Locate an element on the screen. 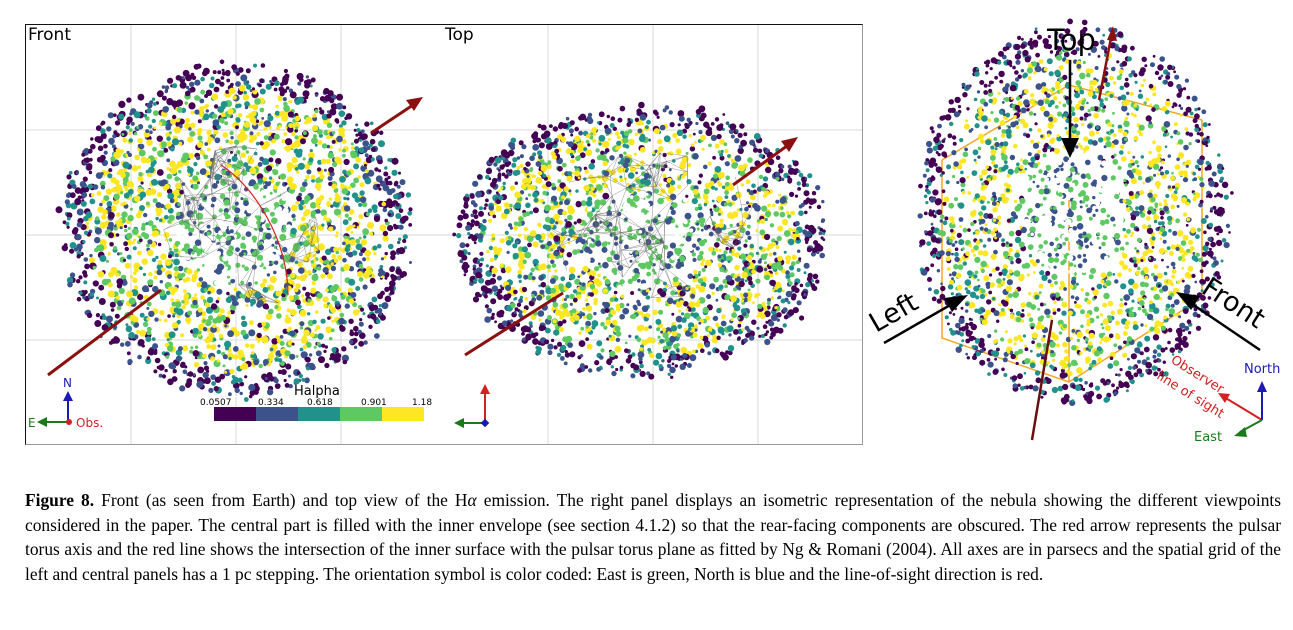 Image resolution: width=1293 pixels, height=630 pixels. colorbar: Halpha 0.0507 0.334 0.618 0.901 1.18 is located at coordinates (316, 402).